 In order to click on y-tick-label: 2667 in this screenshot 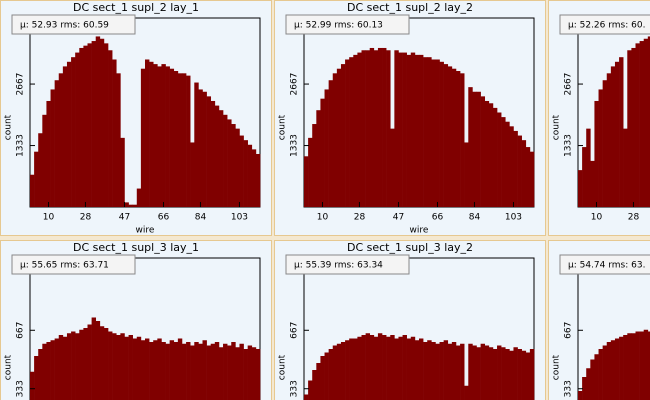, I will do `click(569, 84)`.